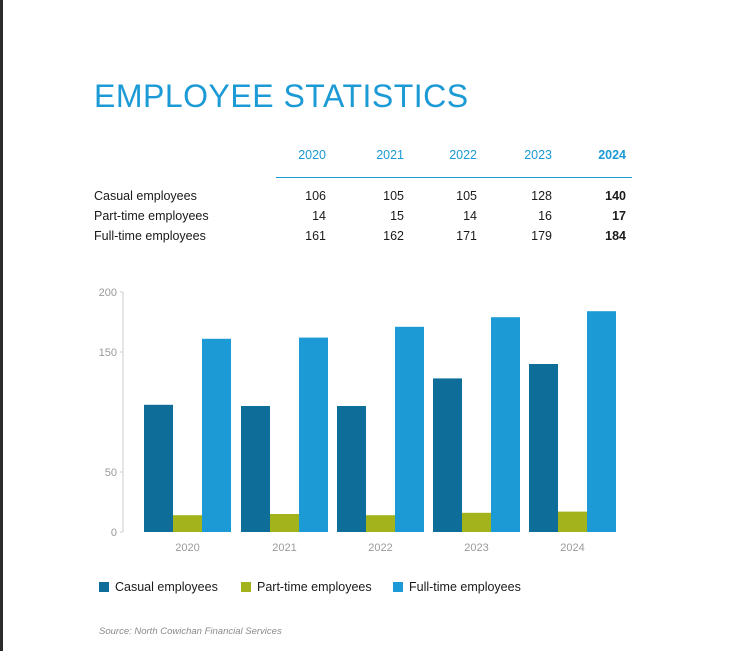 This screenshot has height=651, width=751. Describe the element at coordinates (463, 155) in the screenshot. I see `table-header-year: 2022` at that location.